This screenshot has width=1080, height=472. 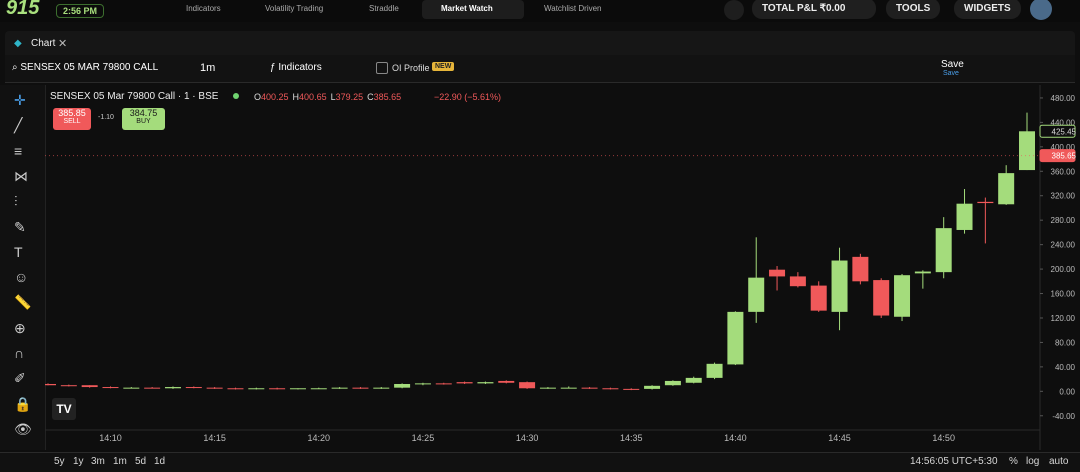 I want to click on legend-symbol: SENSEX 05 Mar 79800 Call · 1 · BSE, so click(x=134, y=96).